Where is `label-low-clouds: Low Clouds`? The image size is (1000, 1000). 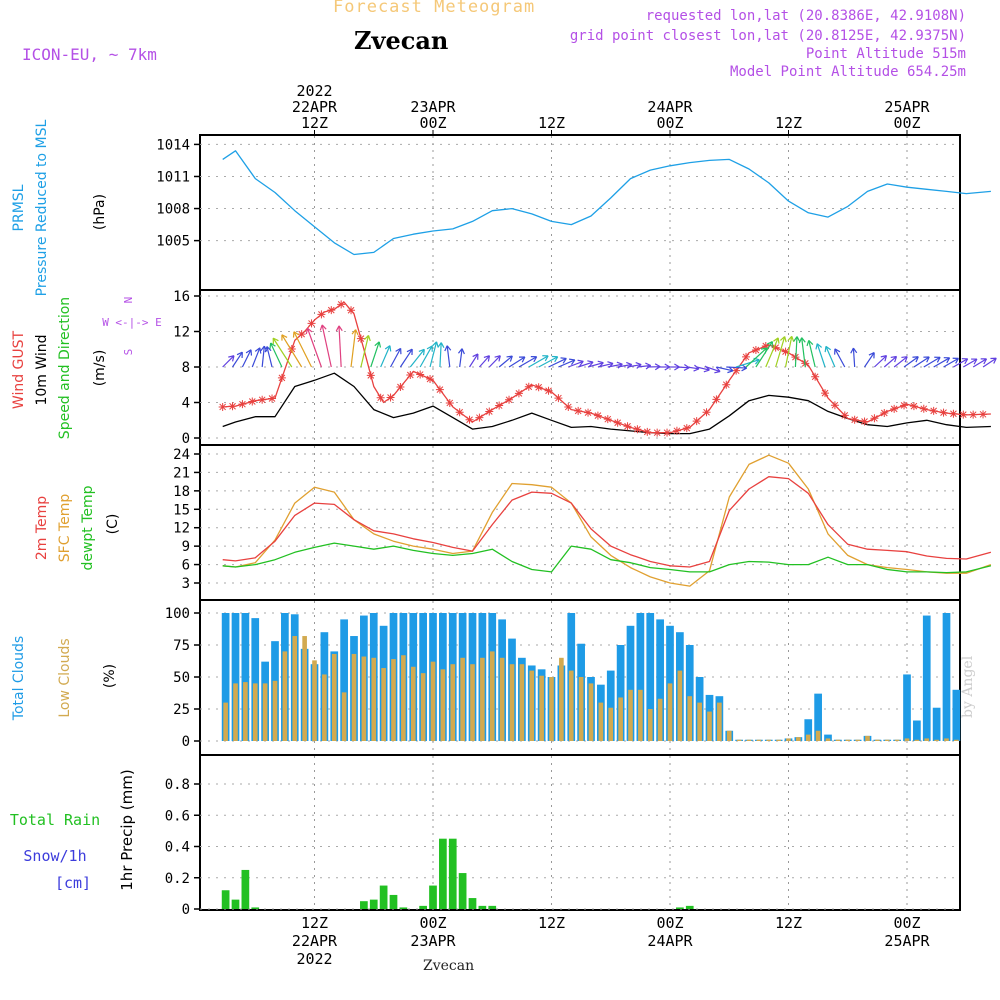 label-low-clouds: Low Clouds is located at coordinates (65, 677).